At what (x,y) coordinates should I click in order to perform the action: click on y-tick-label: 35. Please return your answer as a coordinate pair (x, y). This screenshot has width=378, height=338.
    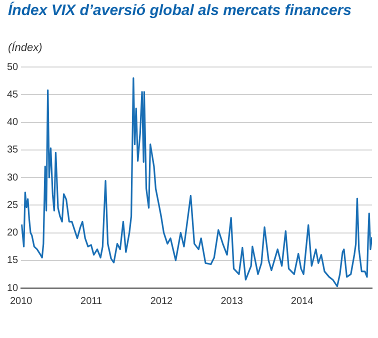
    Looking at the image, I should click on (13, 150).